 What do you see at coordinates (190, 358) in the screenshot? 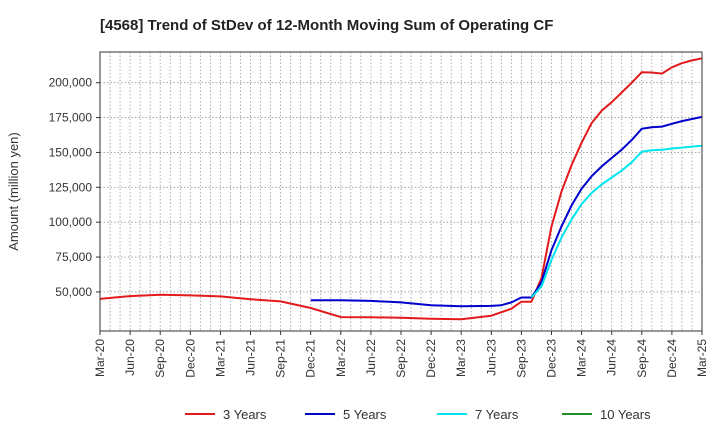
I see `x-tick-label: Dec-20` at bounding box center [190, 358].